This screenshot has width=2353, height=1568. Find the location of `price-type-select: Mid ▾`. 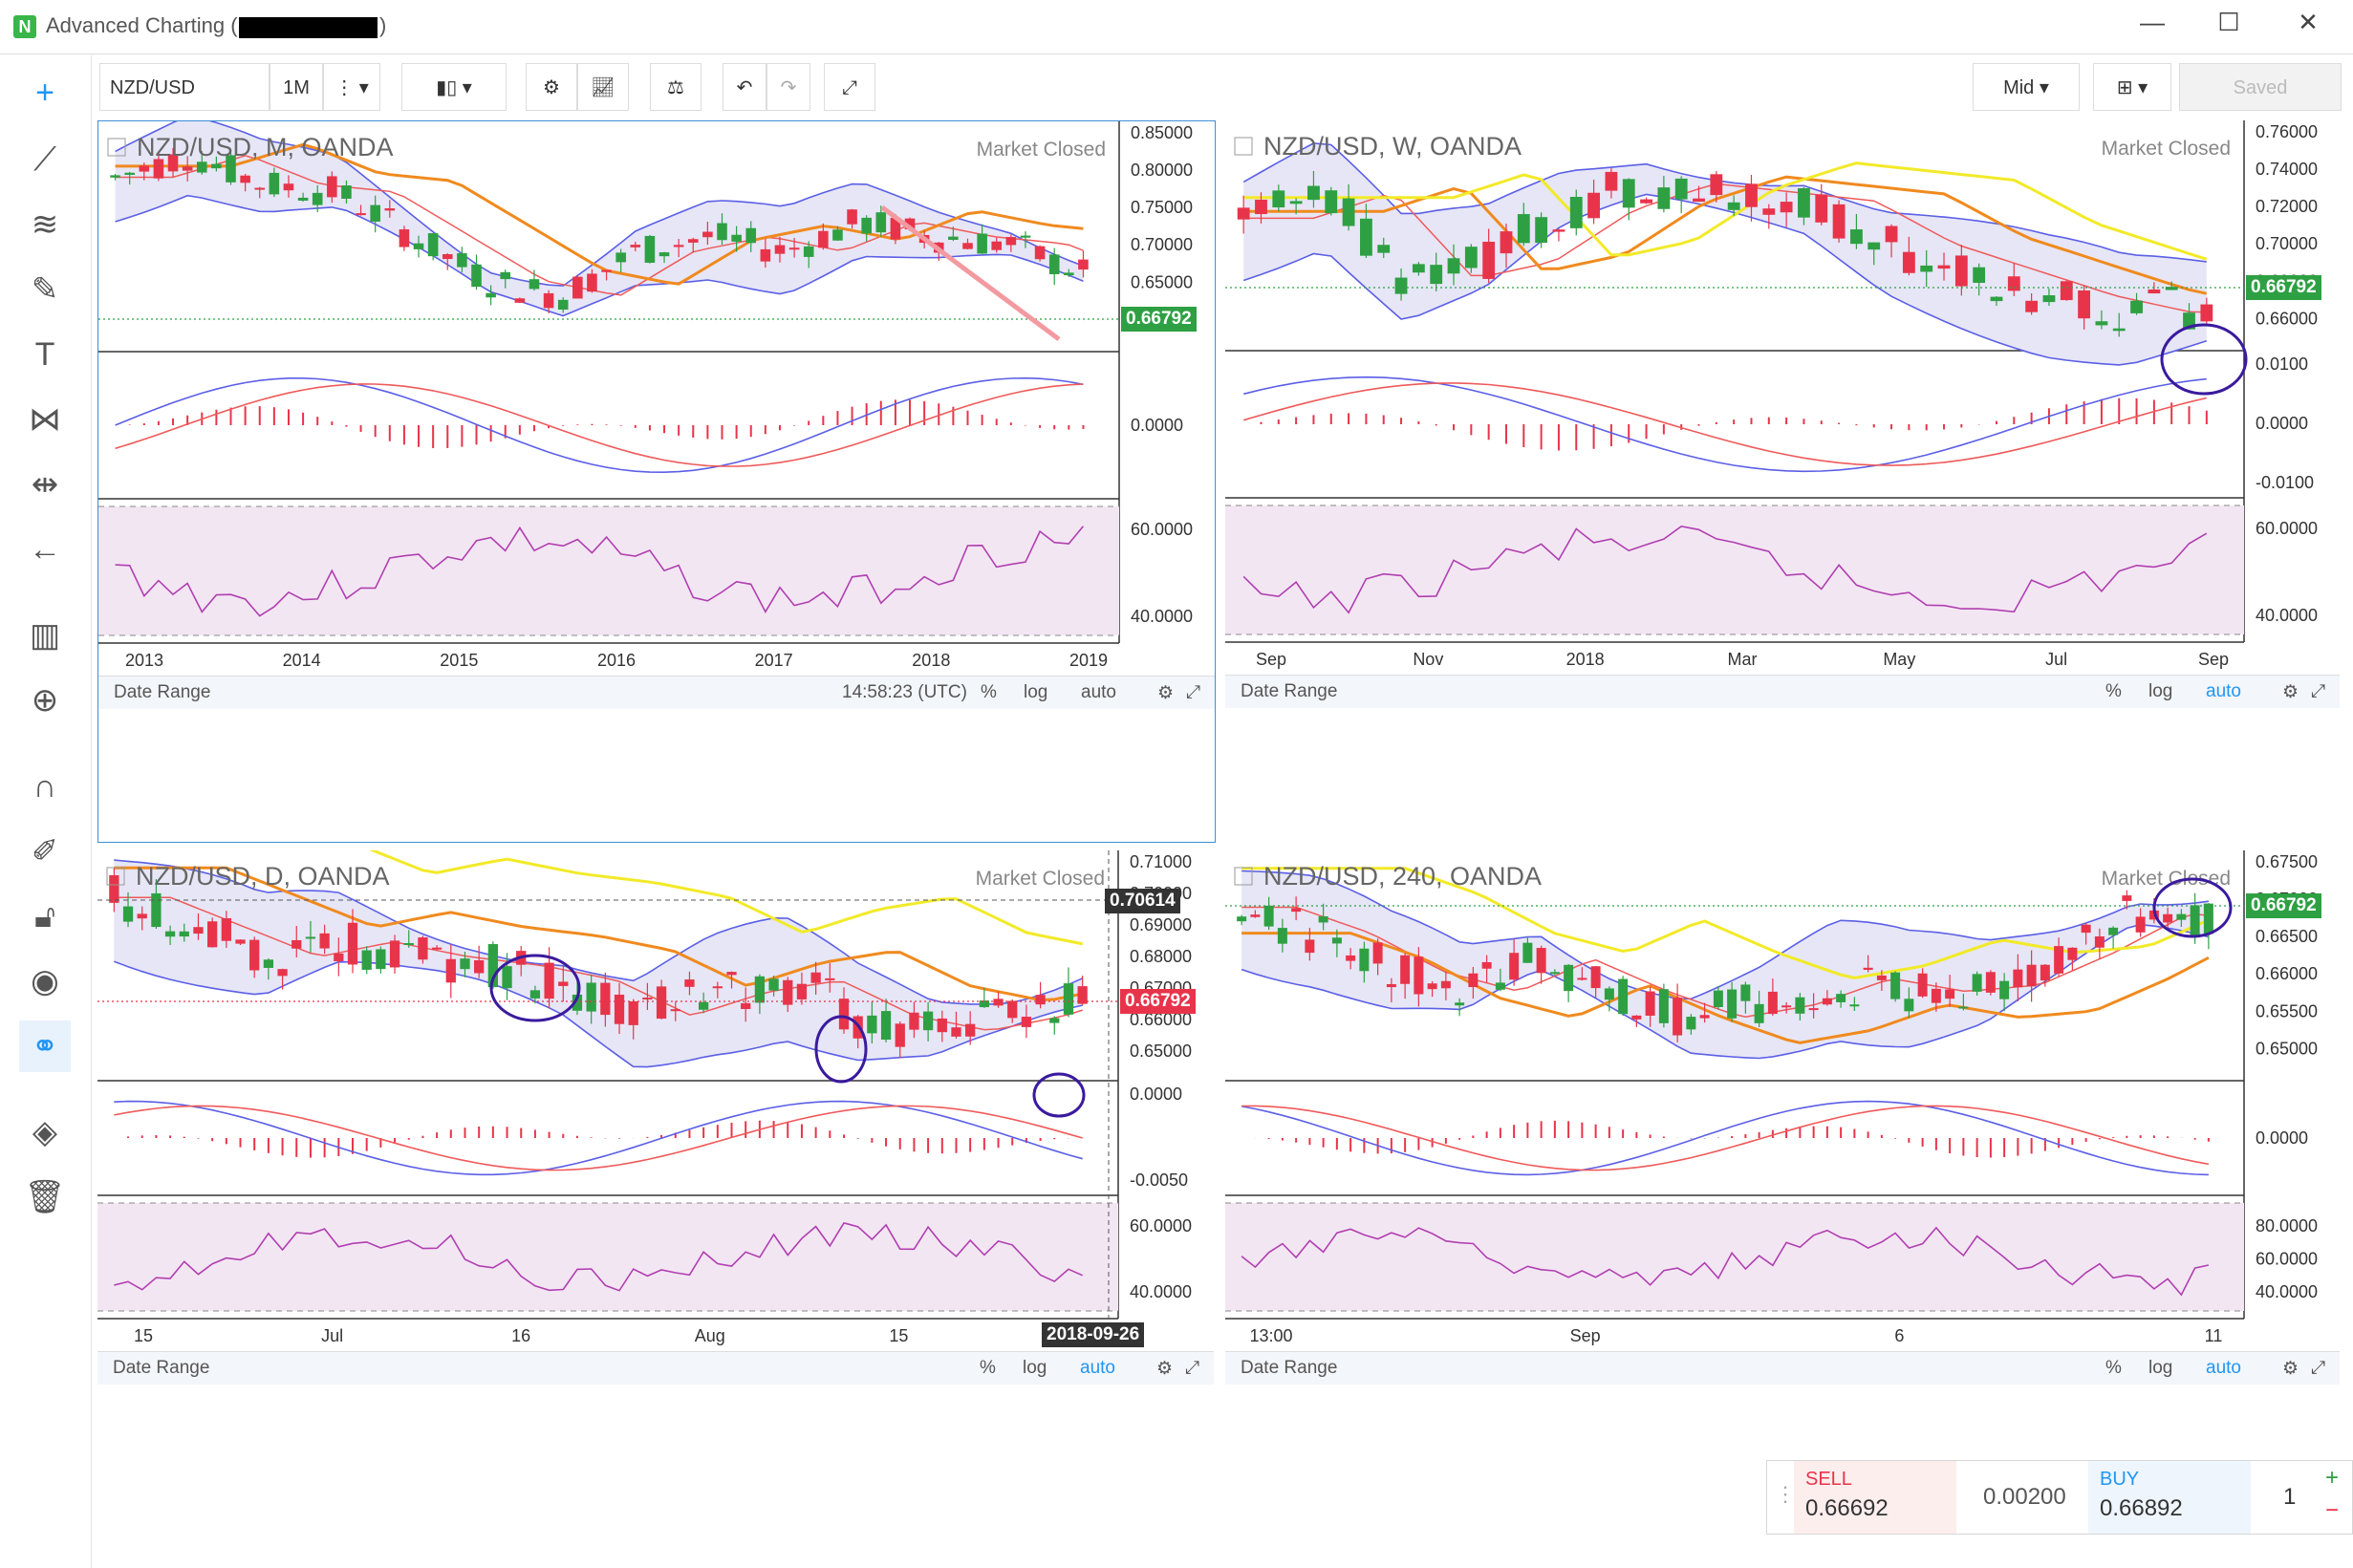

price-type-select: Mid ▾ is located at coordinates (2026, 87).